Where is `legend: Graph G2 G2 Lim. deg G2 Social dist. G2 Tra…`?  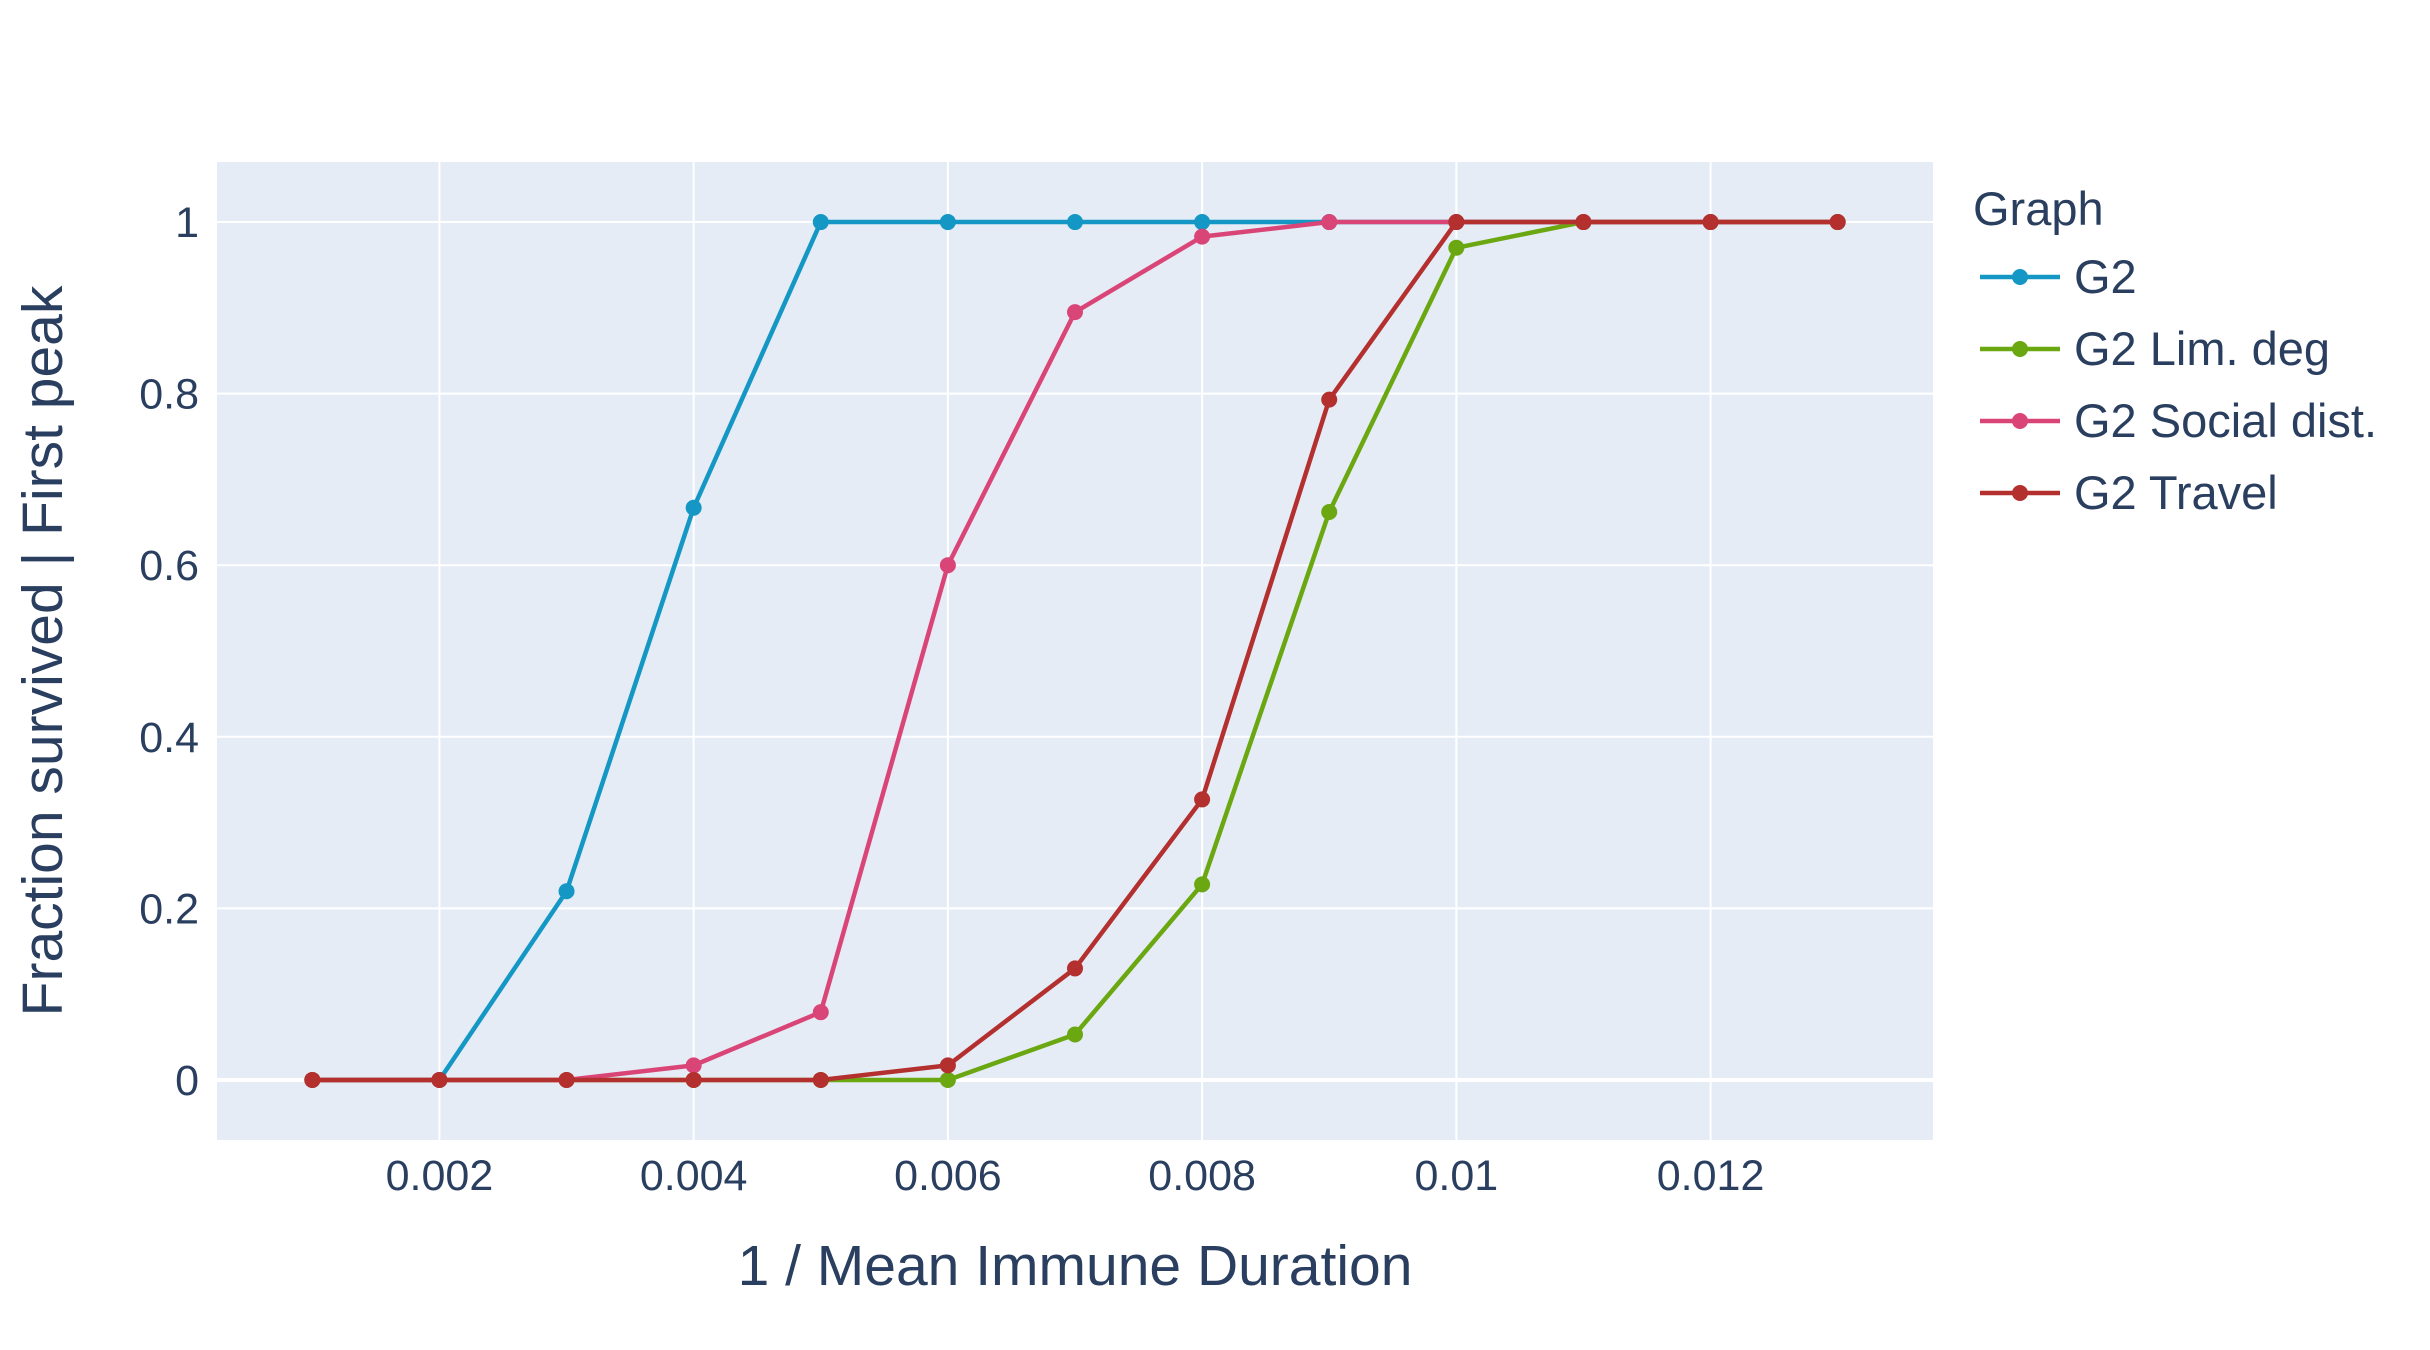
legend: Graph G2 G2 Lim. deg G2 Social dist. G2 Tra… is located at coordinates (2175, 350).